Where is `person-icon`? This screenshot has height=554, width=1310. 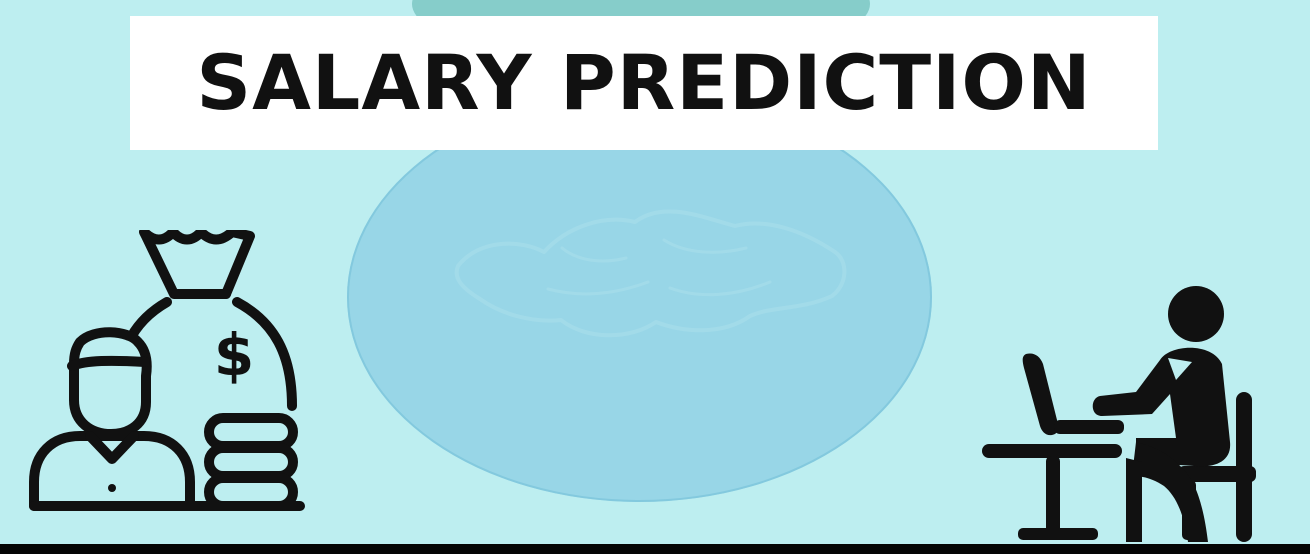
person-icon is located at coordinates (167, 419).